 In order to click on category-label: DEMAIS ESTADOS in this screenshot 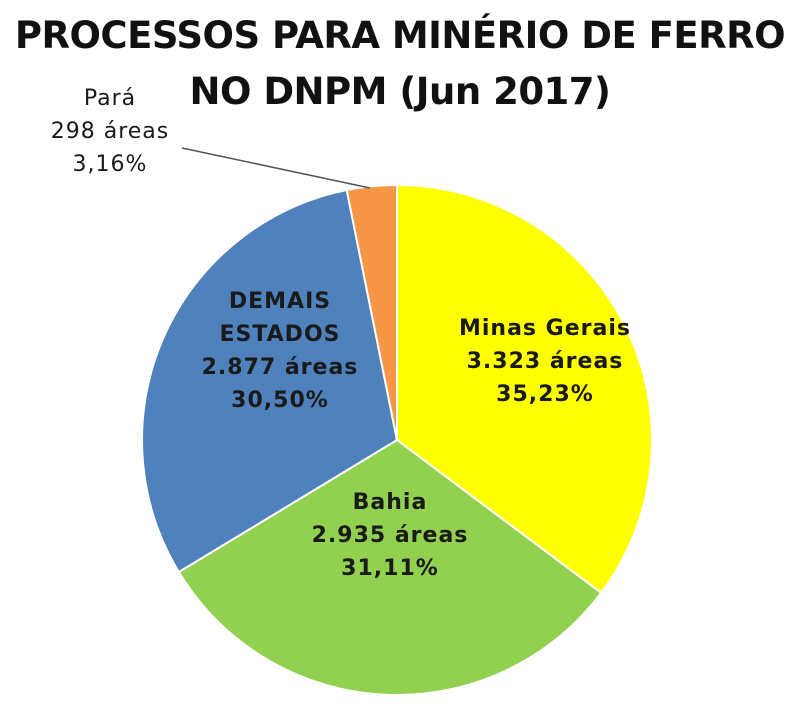, I will do `click(280, 318)`.